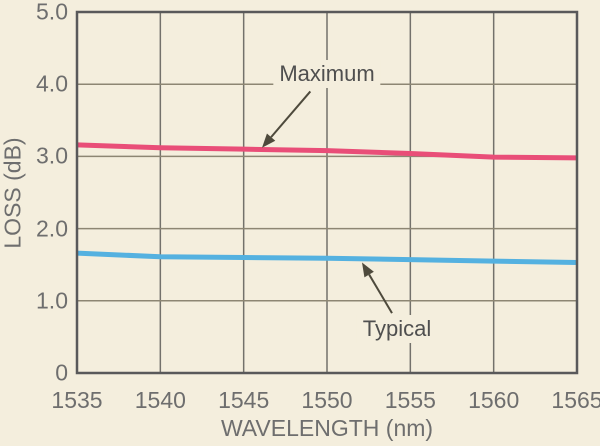  Describe the element at coordinates (397, 328) in the screenshot. I see `annotation-typical-label: Typical` at that location.